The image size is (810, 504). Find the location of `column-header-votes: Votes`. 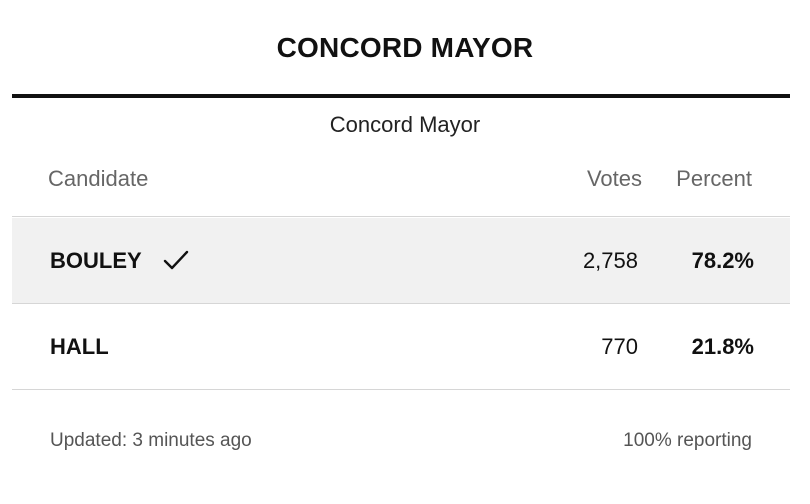

column-header-votes: Votes is located at coordinates (614, 178).